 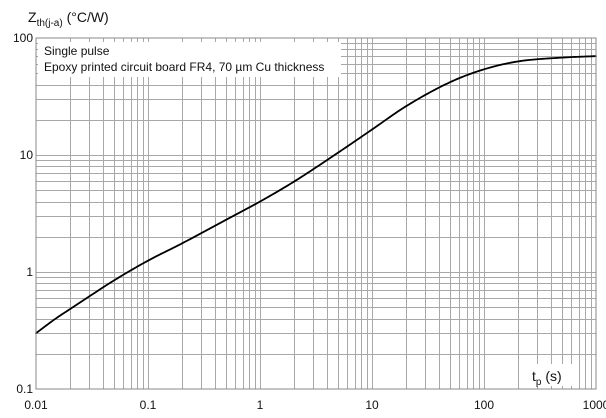 I want to click on x-tick-label: 0.01, so click(x=36, y=405).